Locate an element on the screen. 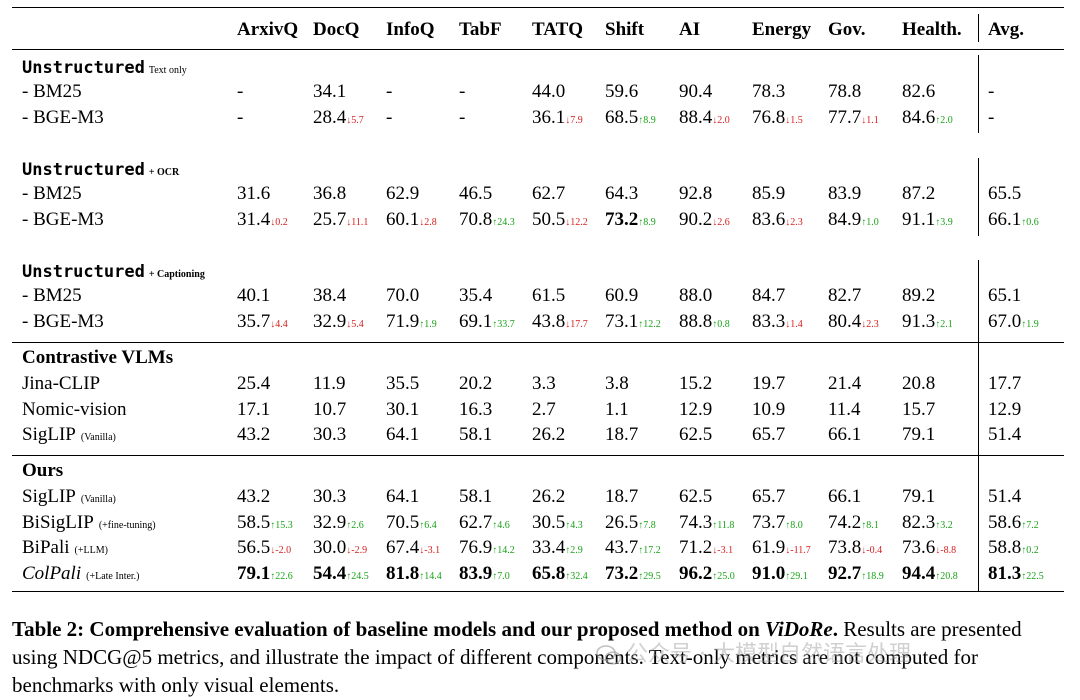 This screenshot has width=1080, height=700. table-cell: 38.4 is located at coordinates (329, 296).